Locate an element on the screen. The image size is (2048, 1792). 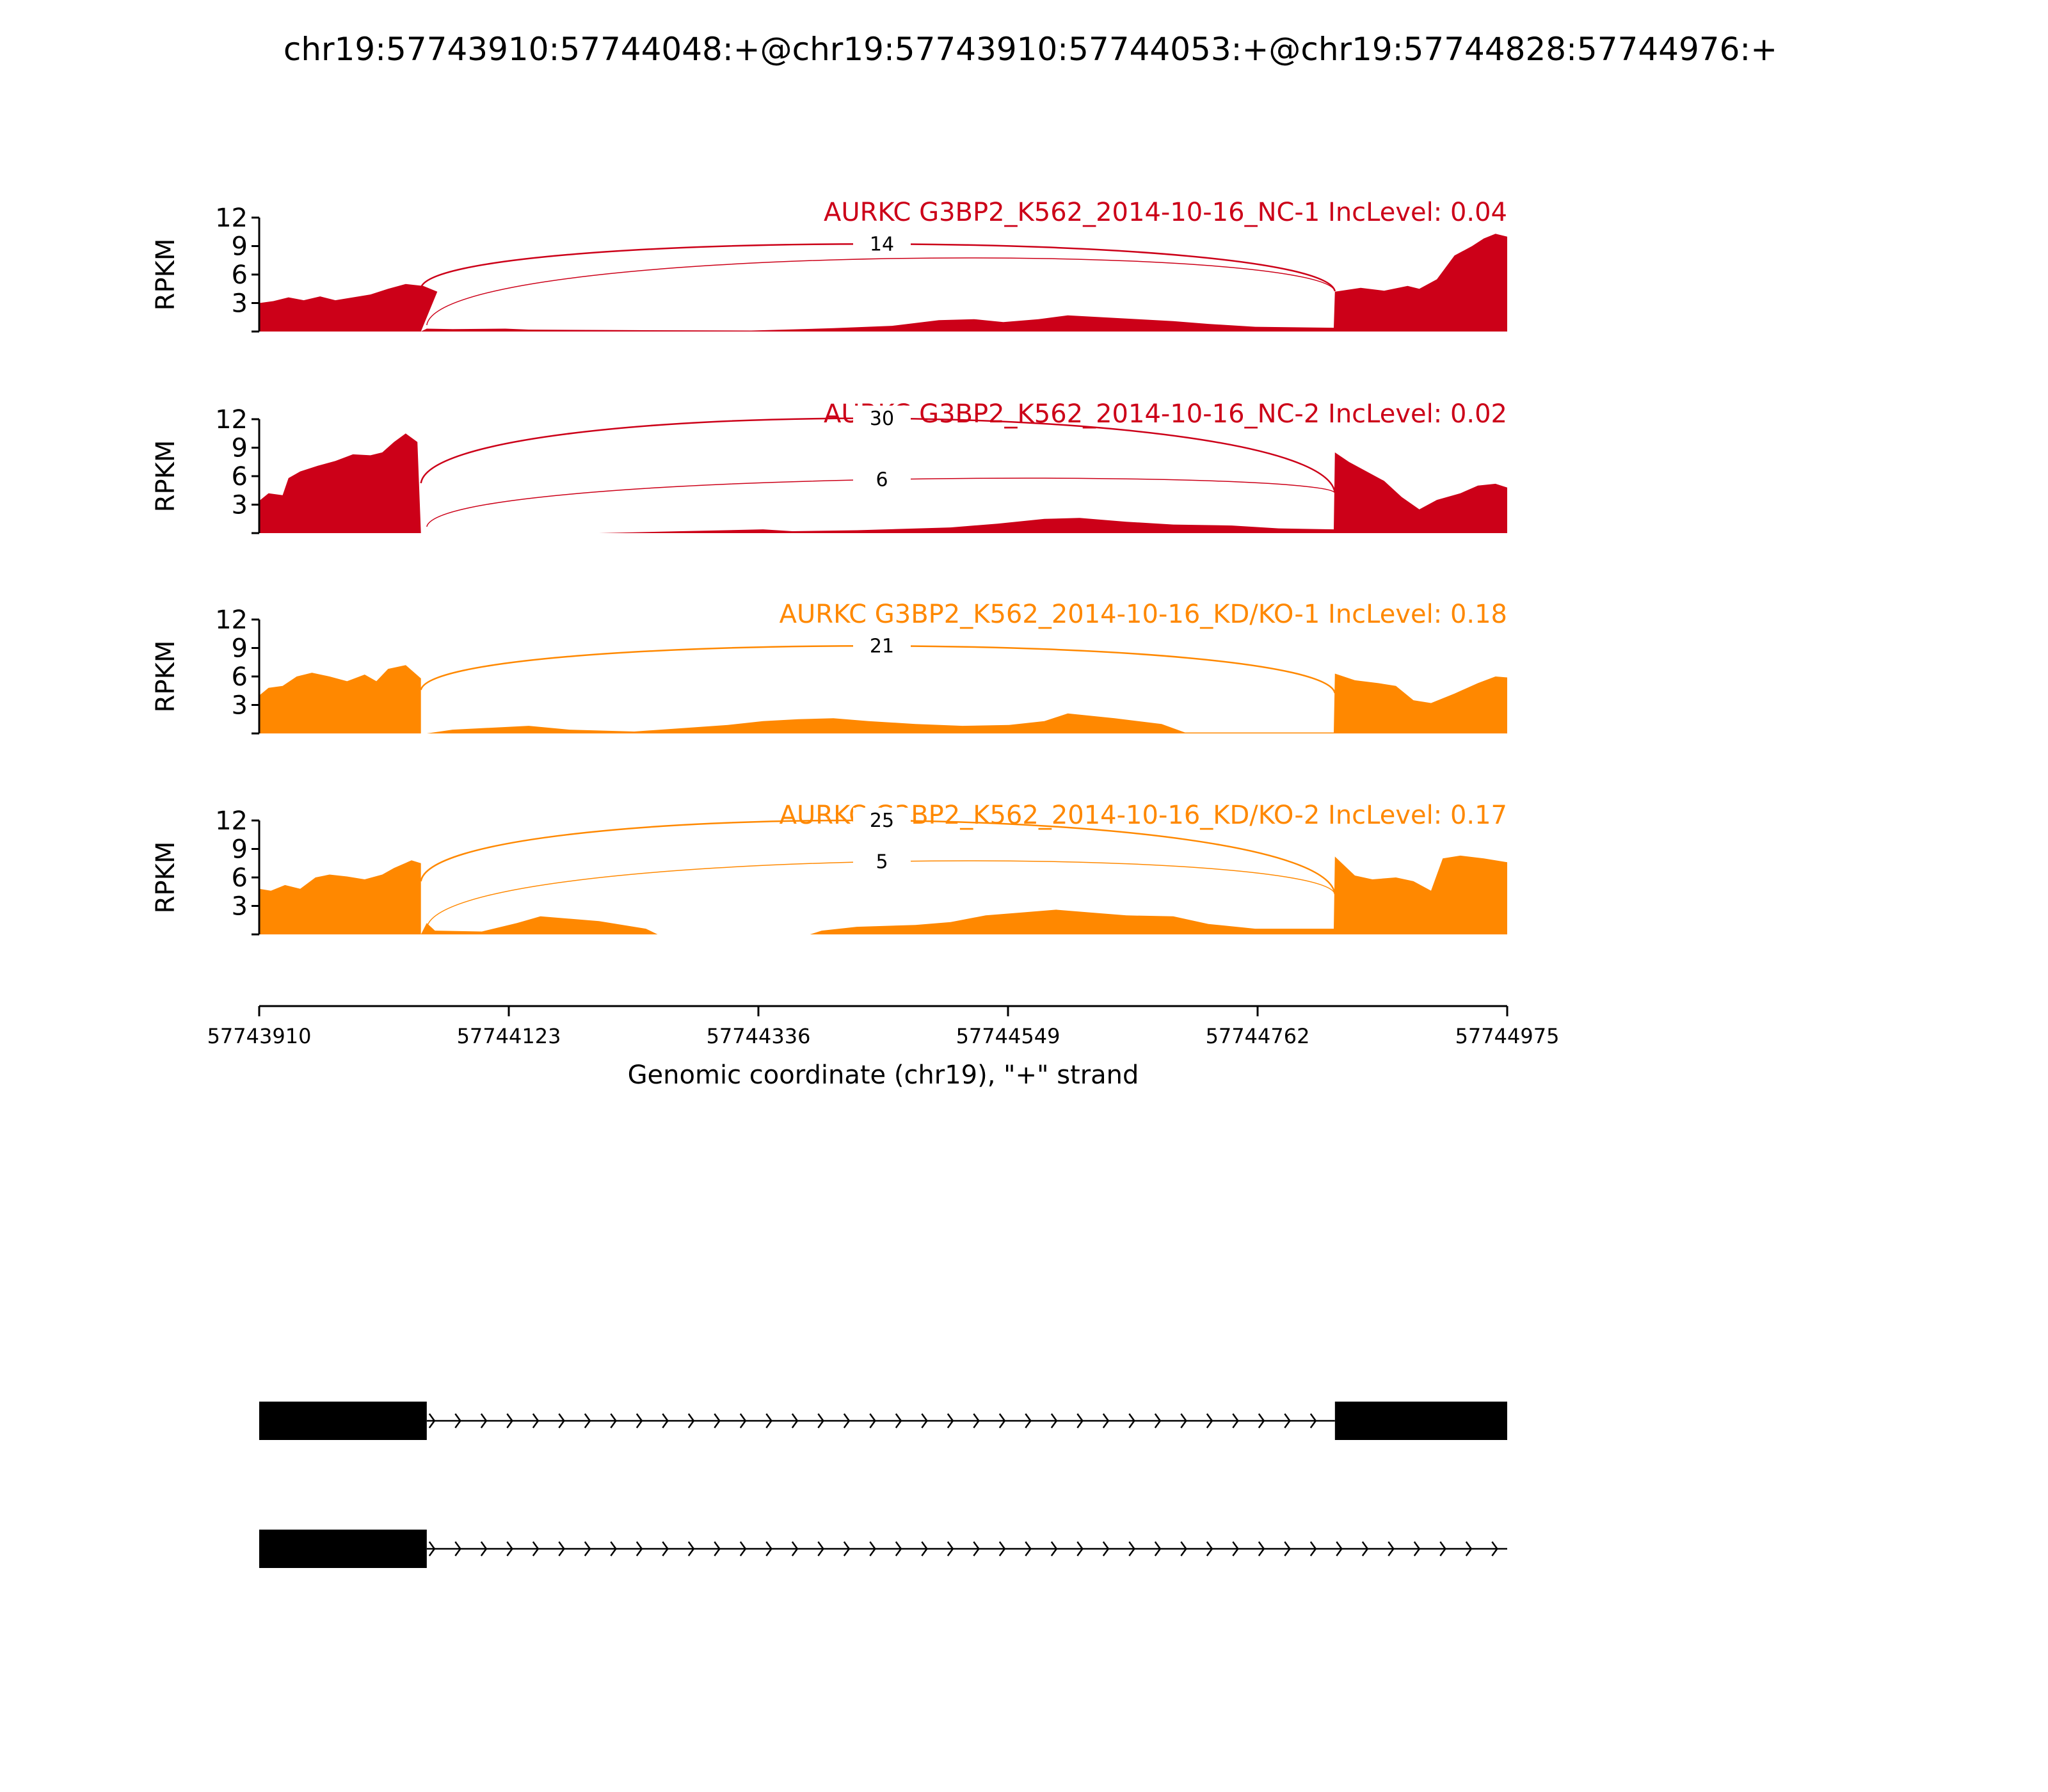
gene-models is located at coordinates (883, 1485).